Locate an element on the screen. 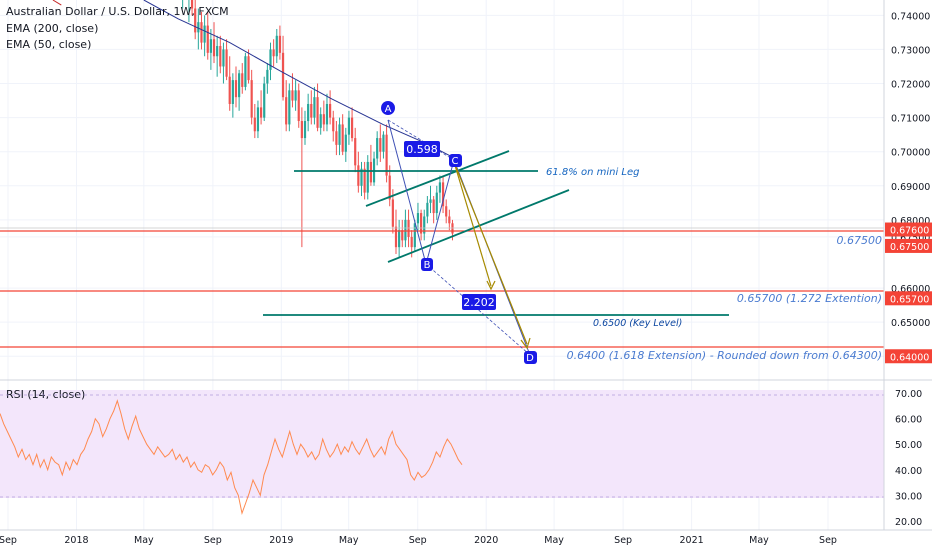 The height and width of the screenshot is (554, 932). ratio-ac-badge: 0.598 is located at coordinates (422, 149).